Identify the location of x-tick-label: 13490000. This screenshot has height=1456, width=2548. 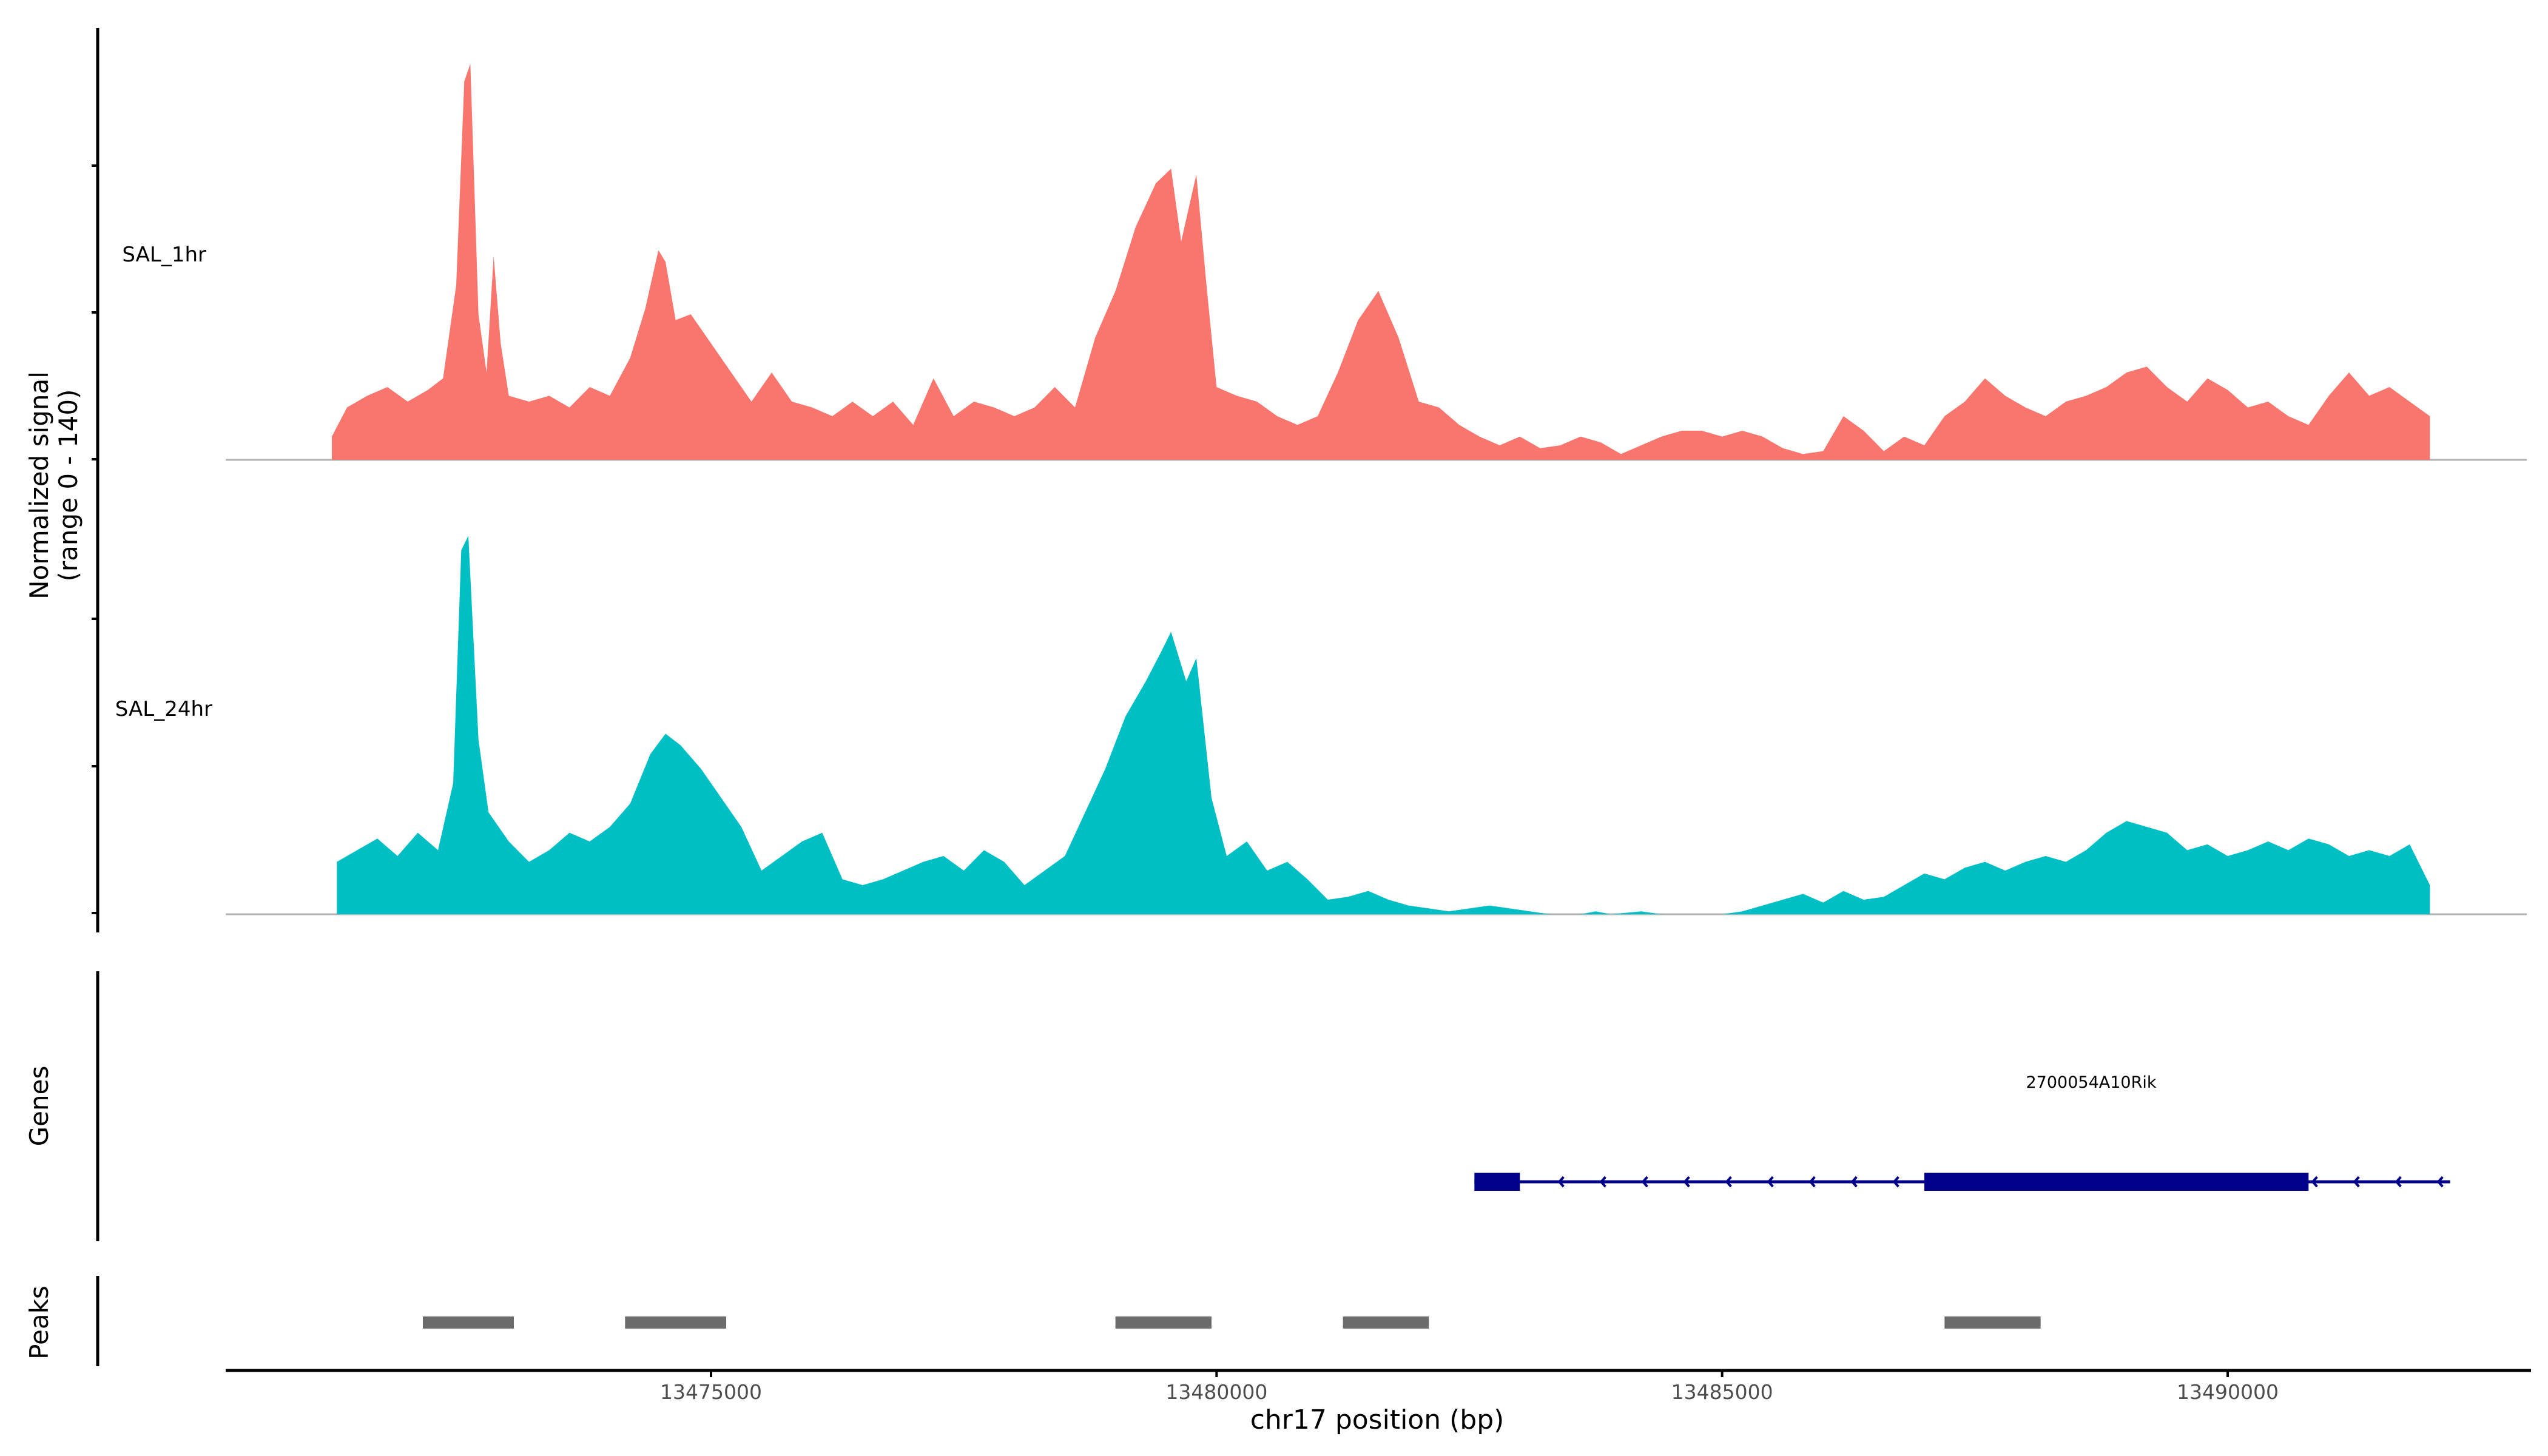
(2228, 1392).